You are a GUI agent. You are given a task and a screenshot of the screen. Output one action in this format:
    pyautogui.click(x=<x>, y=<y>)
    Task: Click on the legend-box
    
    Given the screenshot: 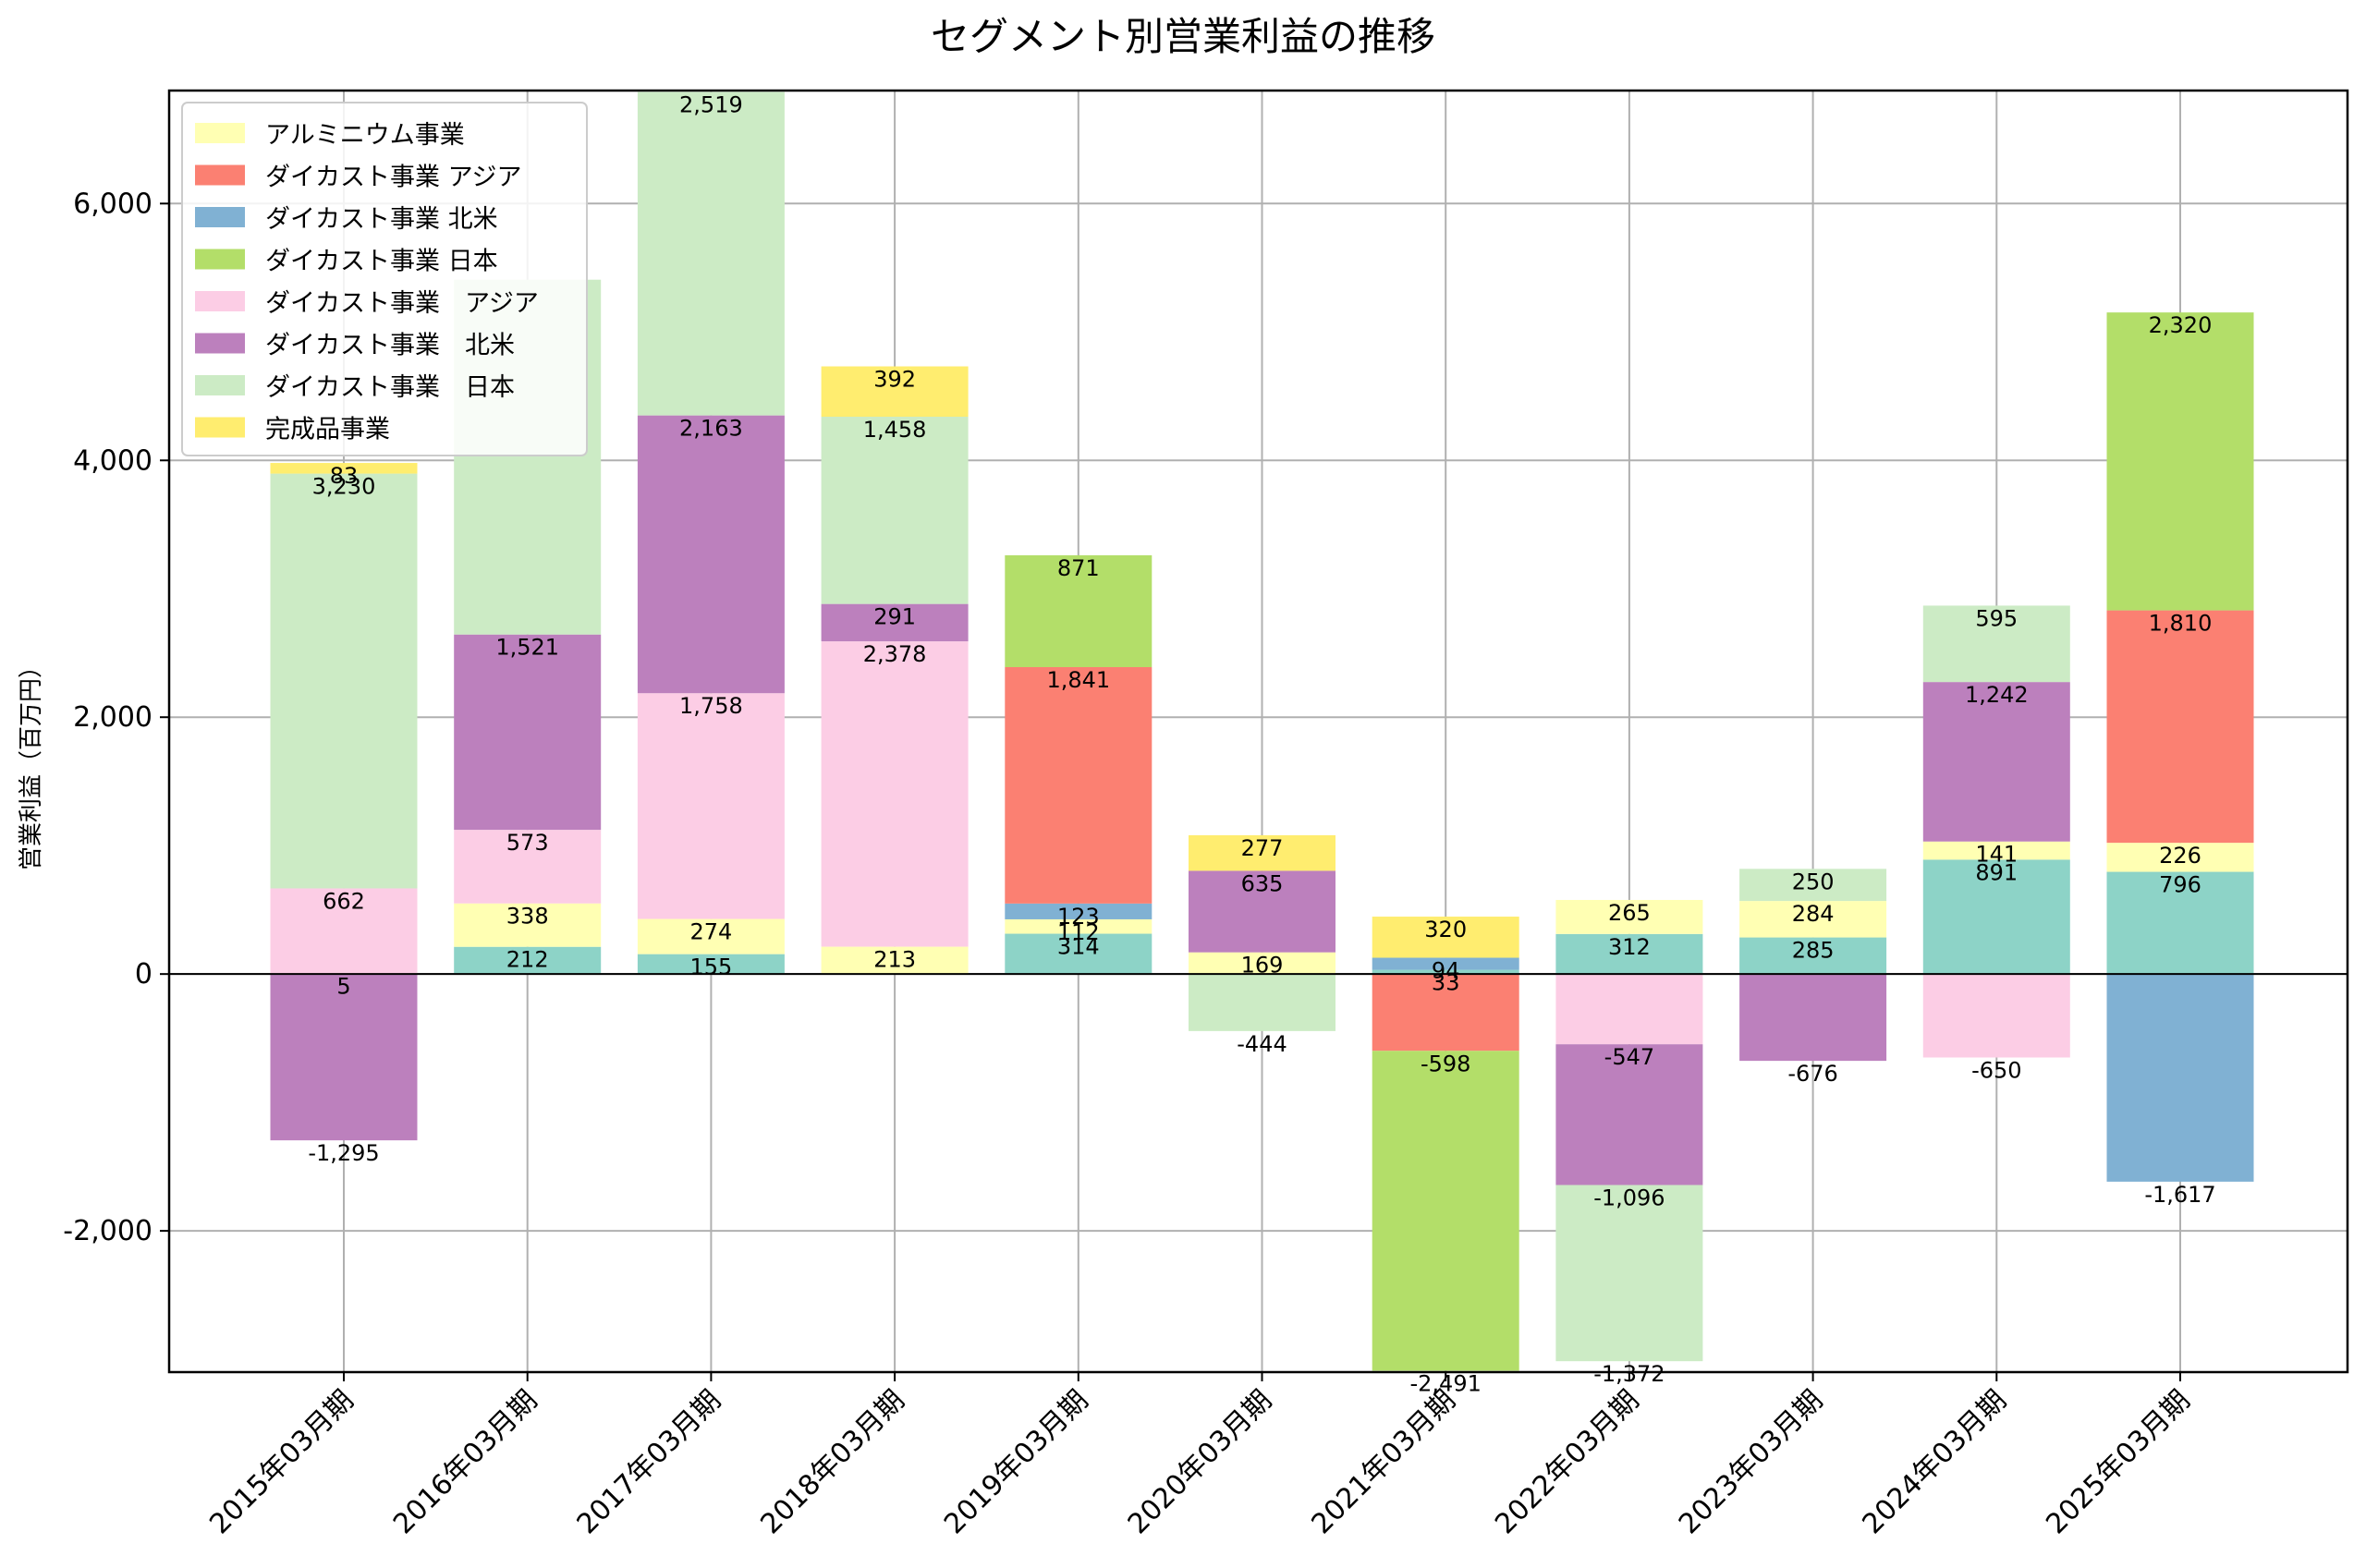 What is the action you would take?
    pyautogui.click(x=384, y=279)
    